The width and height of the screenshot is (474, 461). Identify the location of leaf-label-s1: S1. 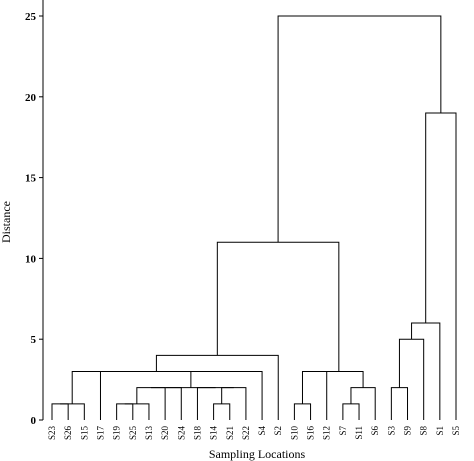
(440, 431).